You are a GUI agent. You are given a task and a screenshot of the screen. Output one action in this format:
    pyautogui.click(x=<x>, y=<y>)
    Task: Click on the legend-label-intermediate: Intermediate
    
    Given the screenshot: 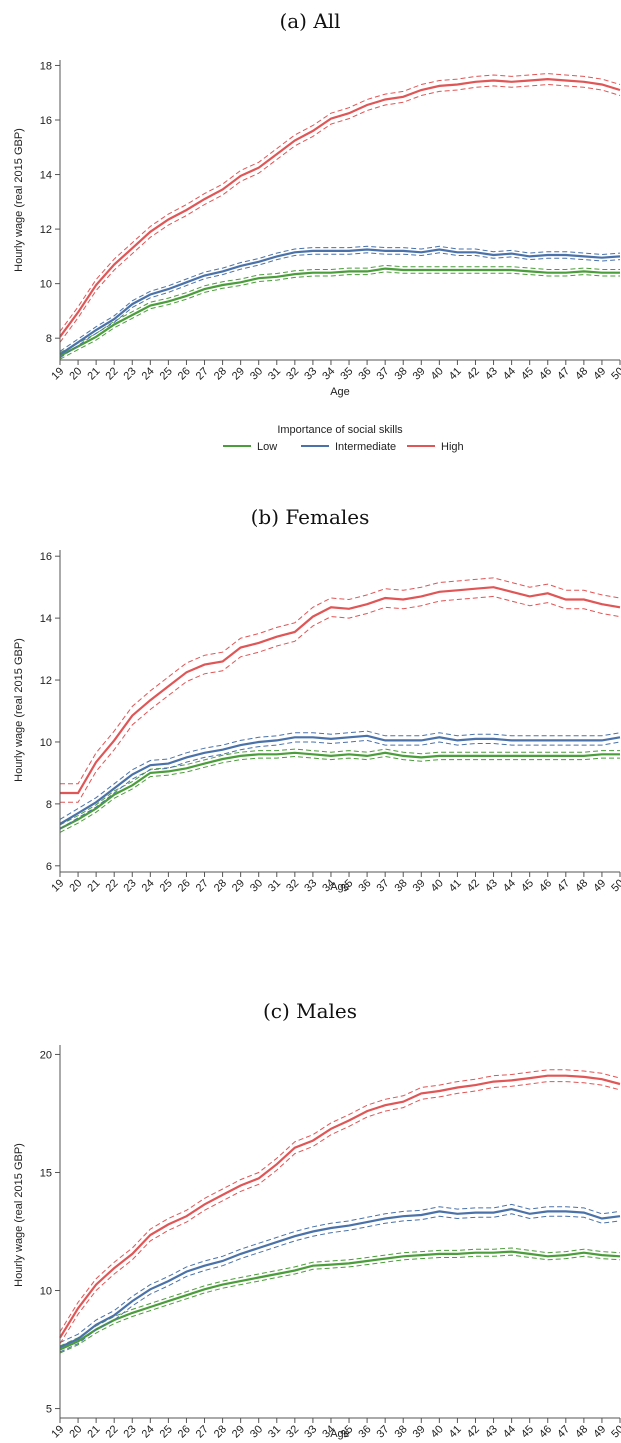 What is the action you would take?
    pyautogui.click(x=365, y=447)
    